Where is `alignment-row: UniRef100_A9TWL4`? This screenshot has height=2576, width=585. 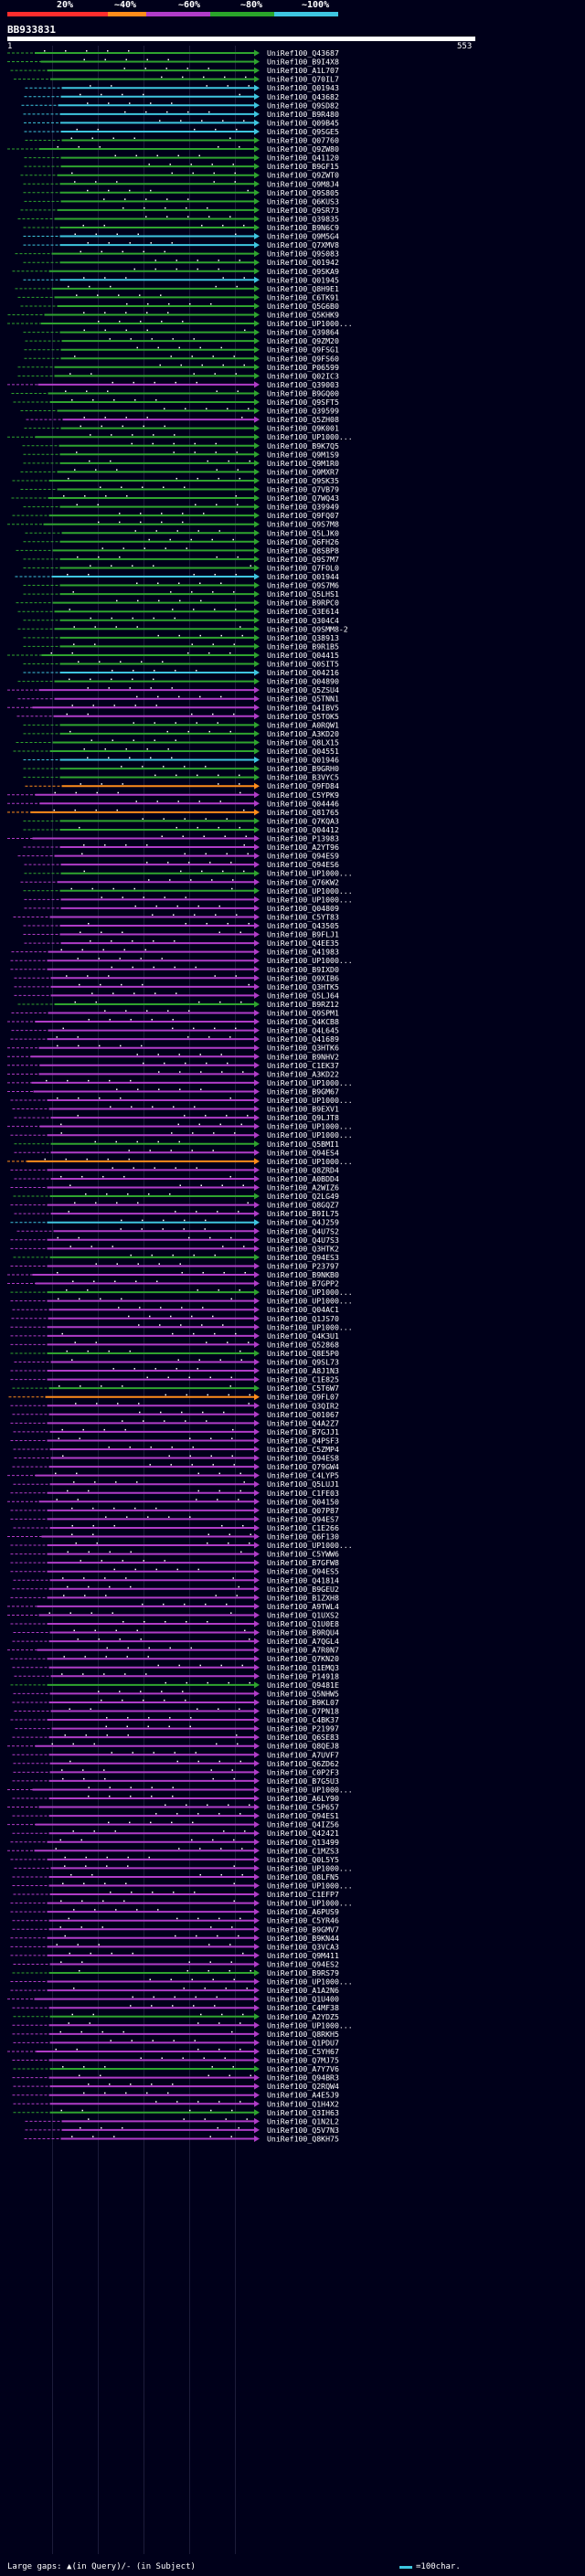
alignment-row: UniRef100_A9TWL4 is located at coordinates (173, 1606).